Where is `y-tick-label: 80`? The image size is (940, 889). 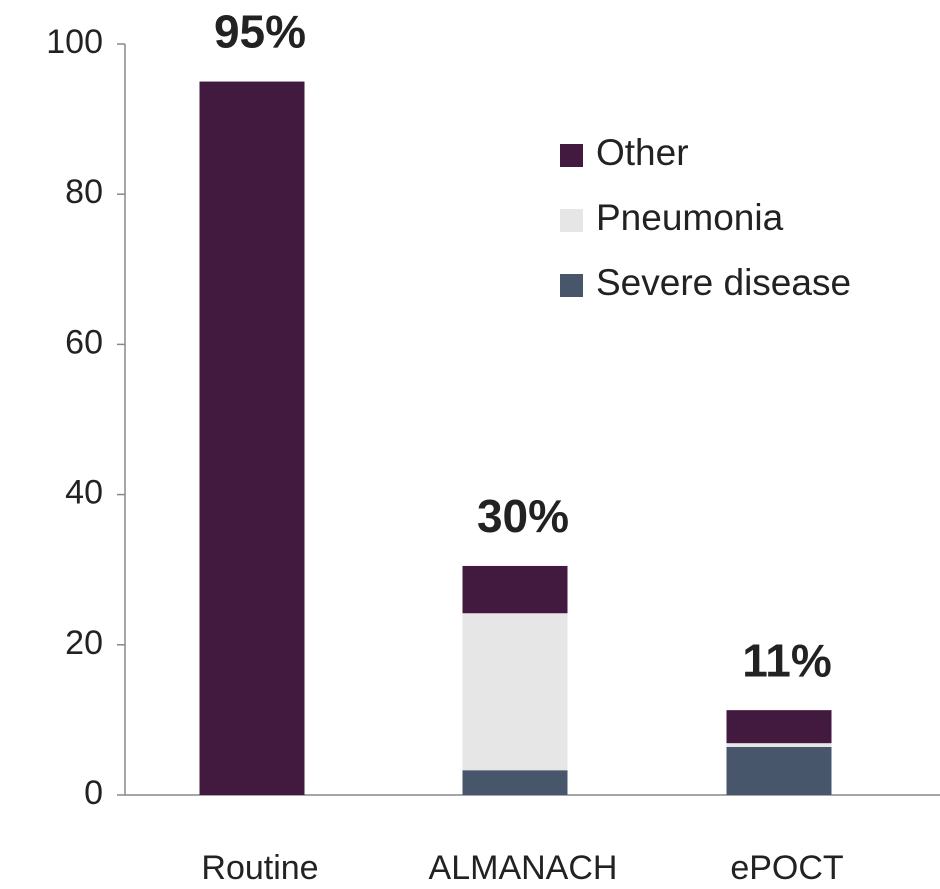 y-tick-label: 80 is located at coordinates (84, 192).